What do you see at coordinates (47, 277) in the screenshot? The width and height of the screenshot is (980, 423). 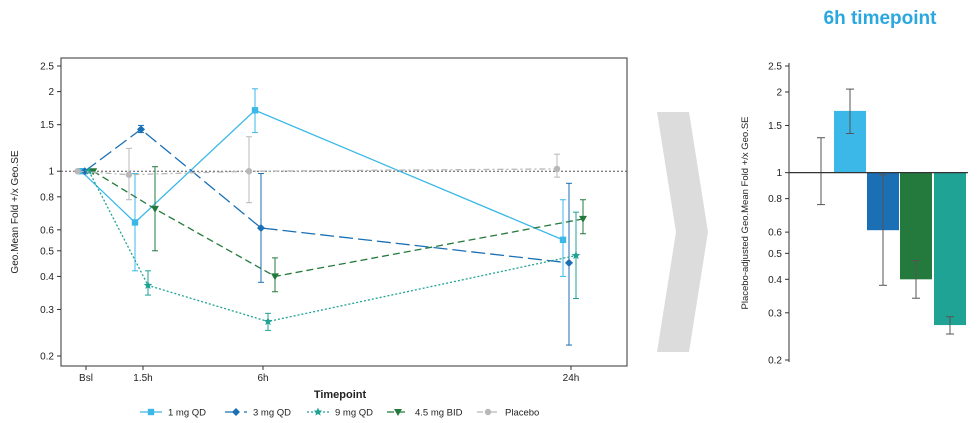 I see `line-ytick-label: 0.4` at bounding box center [47, 277].